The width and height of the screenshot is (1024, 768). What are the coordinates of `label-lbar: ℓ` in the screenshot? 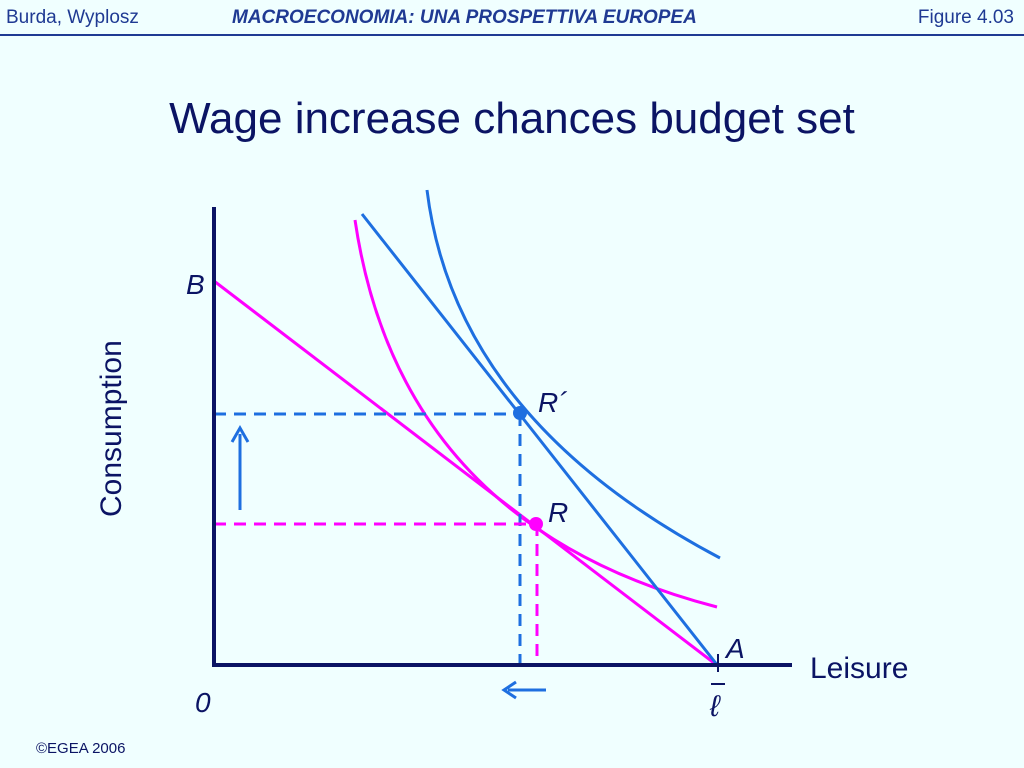 It's located at (715, 706).